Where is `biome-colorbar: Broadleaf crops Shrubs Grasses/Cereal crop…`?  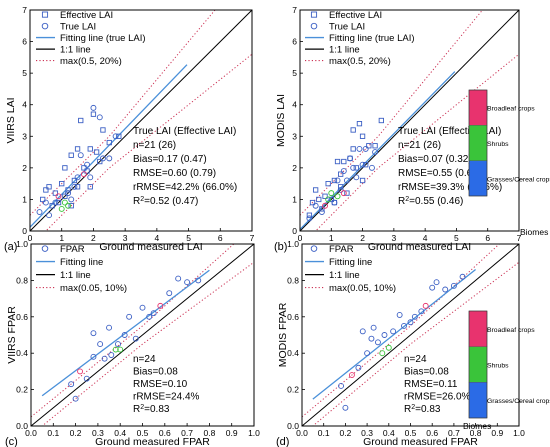
biome-colorbar: Broadleaf crops Shrubs Grasses/Cereal crop… is located at coordinates (509, 143).